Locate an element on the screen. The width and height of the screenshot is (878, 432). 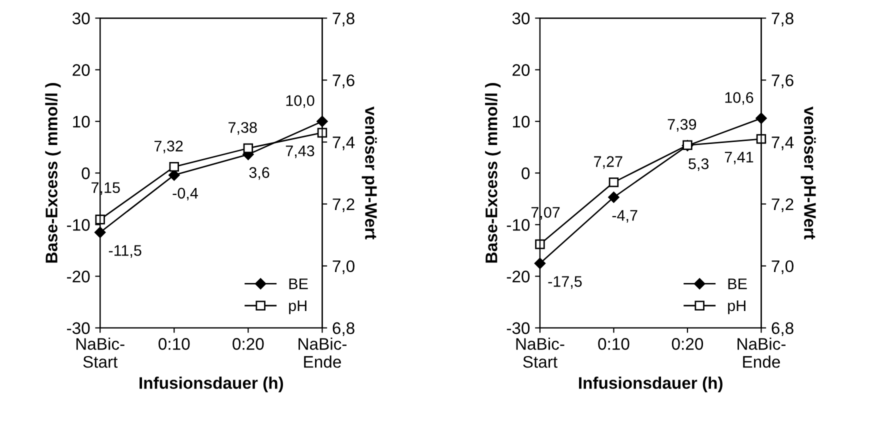
data-label: 7,41 is located at coordinates (739, 158).